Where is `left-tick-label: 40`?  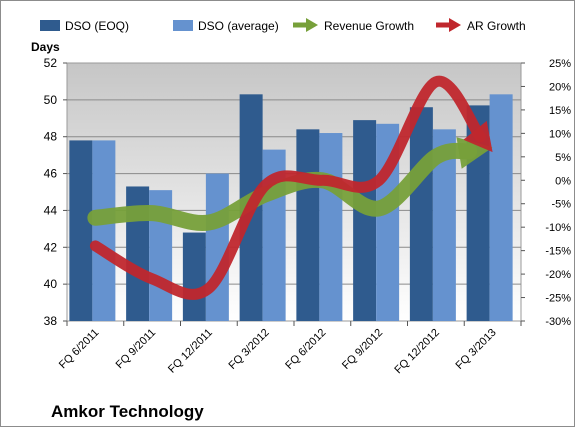
left-tick-label: 40 is located at coordinates (51, 284).